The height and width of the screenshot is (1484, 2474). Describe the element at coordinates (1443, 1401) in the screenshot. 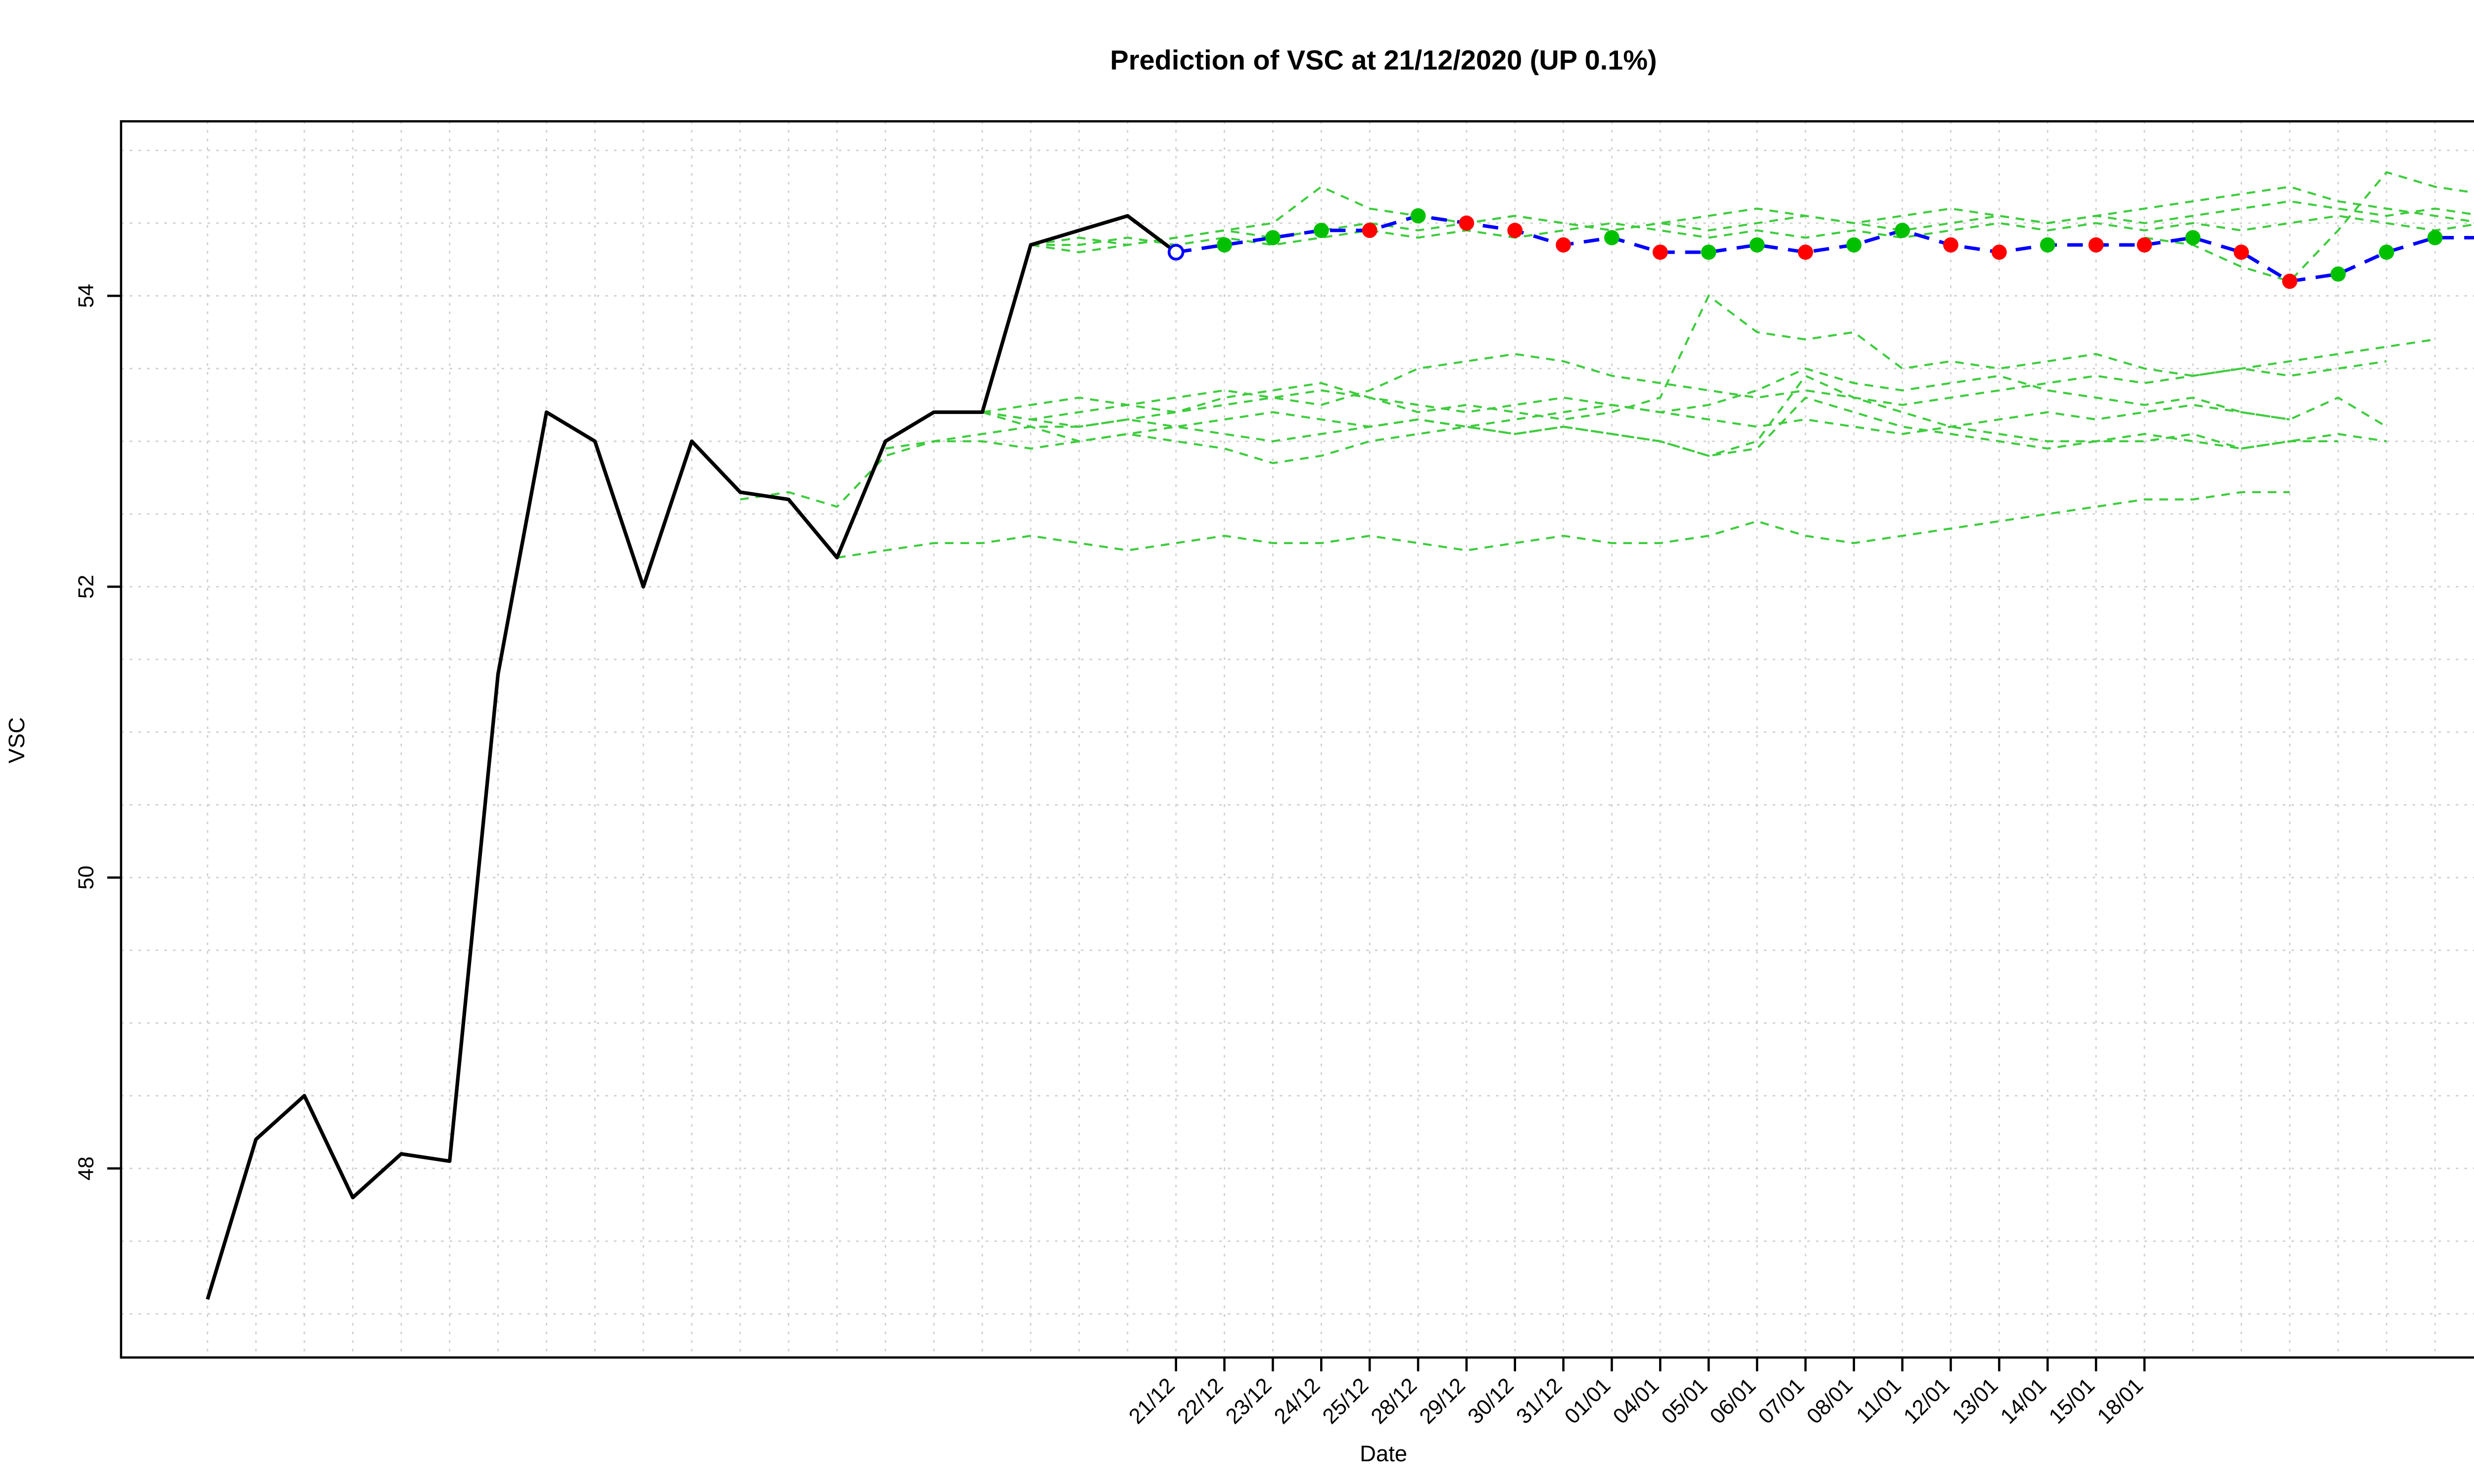

I see `x-tick-label: 29/12` at that location.